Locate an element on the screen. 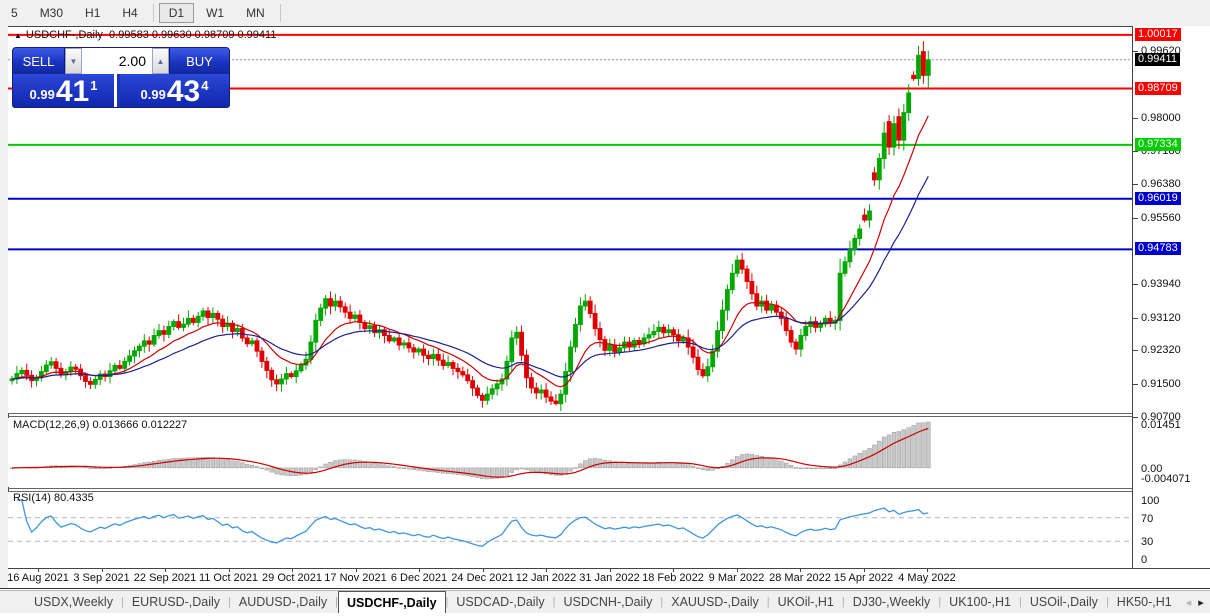 The height and width of the screenshot is (616, 1210). macd-indicator-label: MACD(12,26,9) 0.013666 0.012227 is located at coordinates (100, 425).